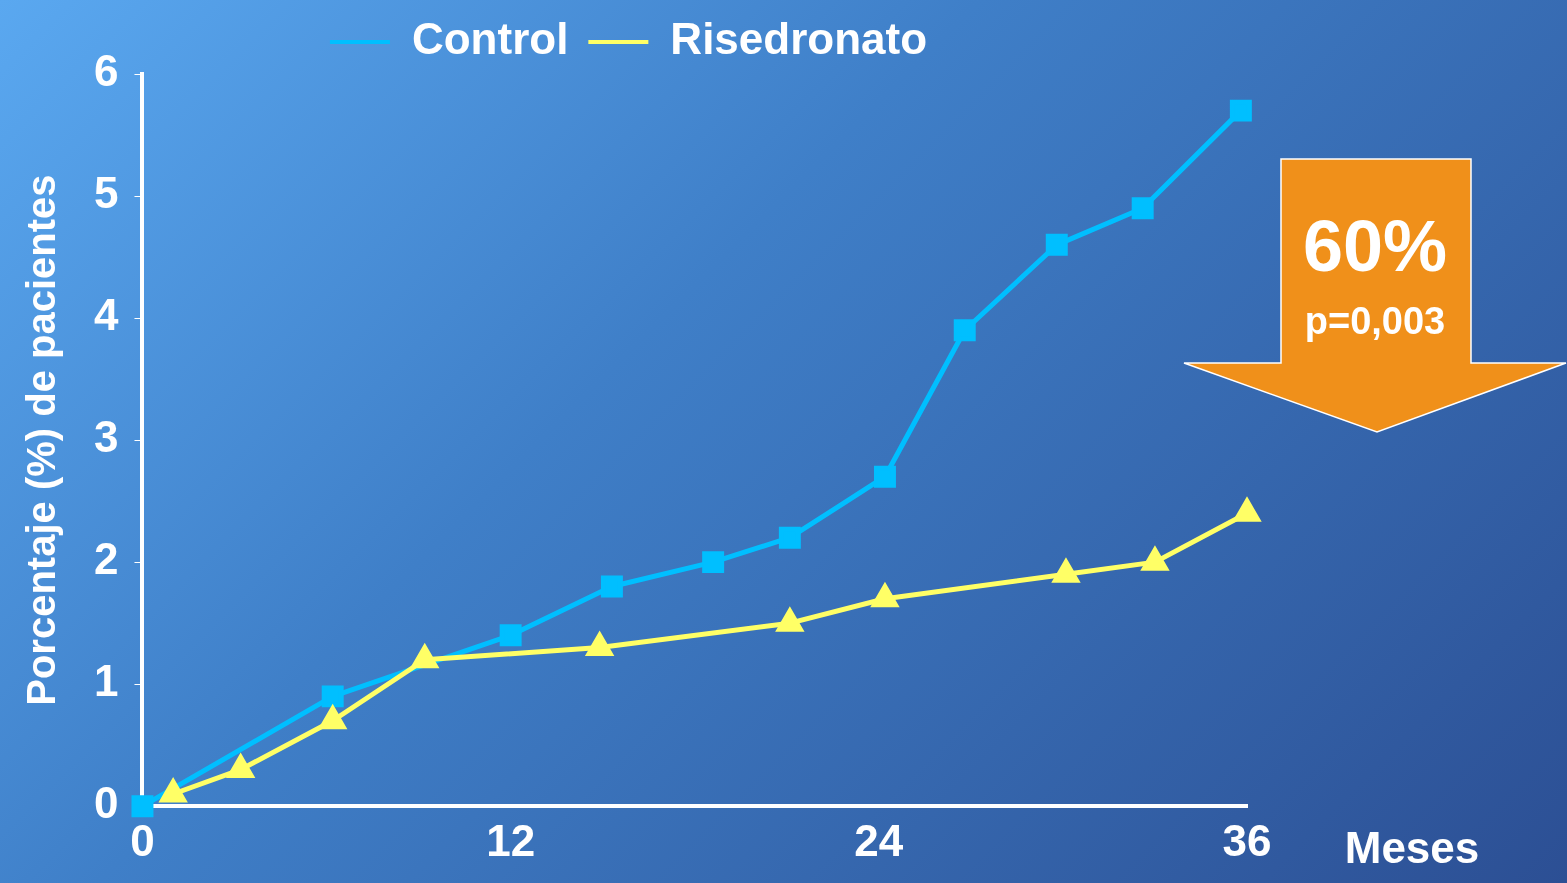 This screenshot has width=1567, height=883. Describe the element at coordinates (879, 840) in the screenshot. I see `x-tick-label: 24` at that location.